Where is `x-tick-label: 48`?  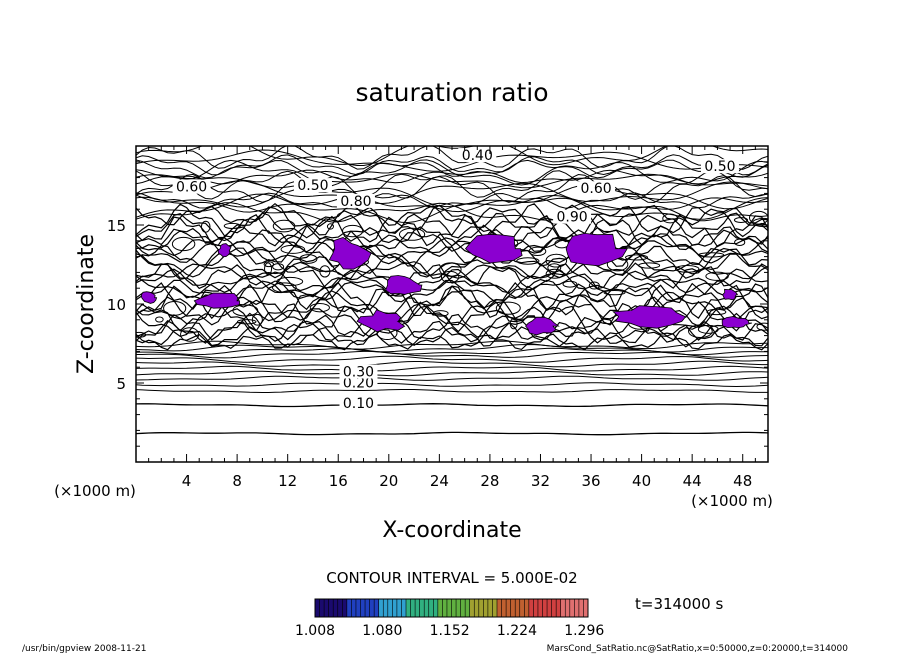
x-tick-label: 48 is located at coordinates (742, 481).